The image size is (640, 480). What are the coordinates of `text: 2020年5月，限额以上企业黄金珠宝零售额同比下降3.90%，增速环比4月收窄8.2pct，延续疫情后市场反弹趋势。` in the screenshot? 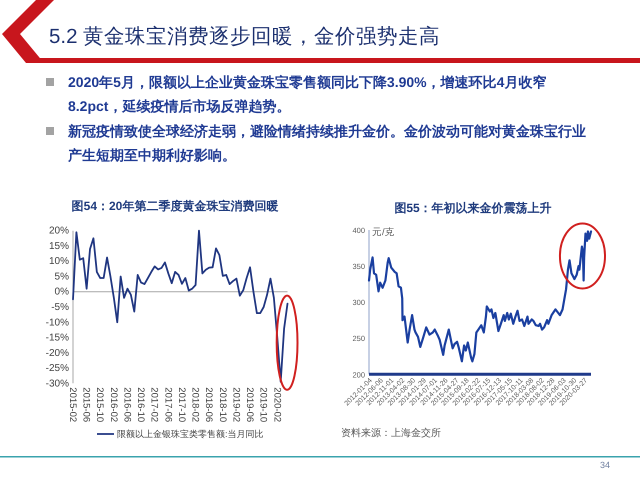 It's located at (307, 94).